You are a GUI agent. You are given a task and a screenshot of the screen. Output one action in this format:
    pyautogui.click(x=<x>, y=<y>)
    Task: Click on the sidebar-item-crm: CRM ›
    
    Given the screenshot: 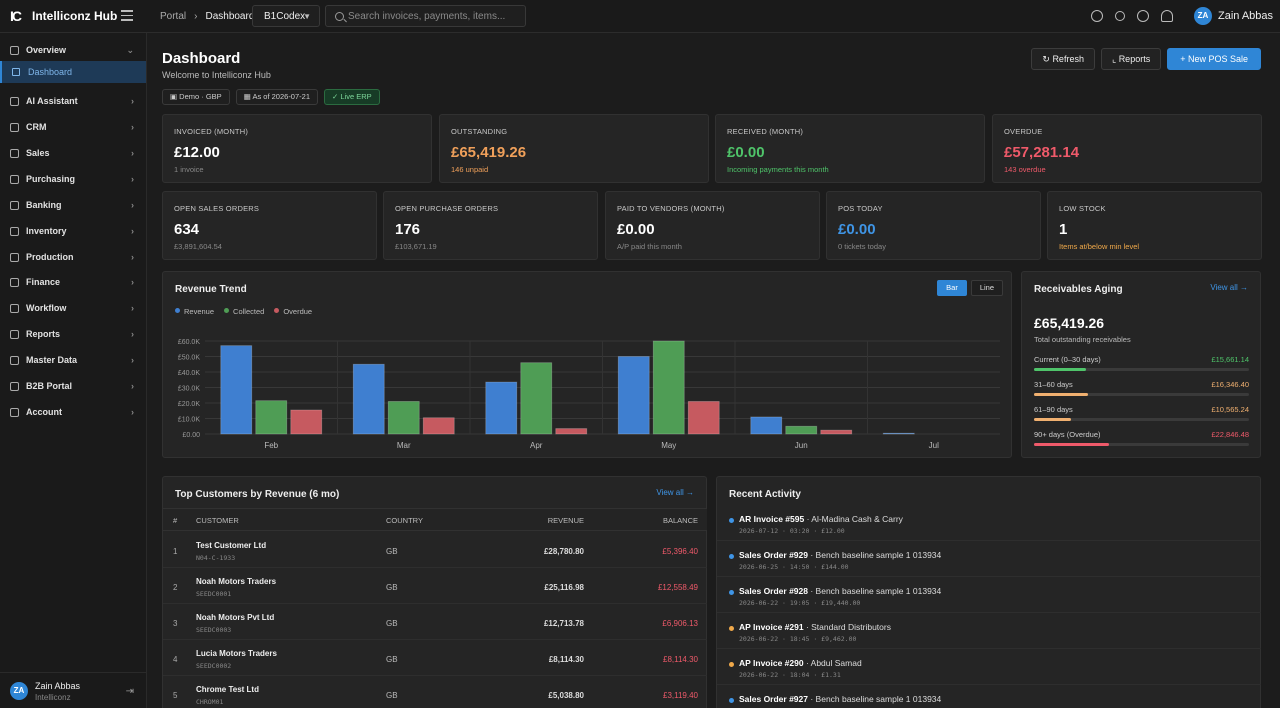 What is the action you would take?
    pyautogui.click(x=73, y=127)
    